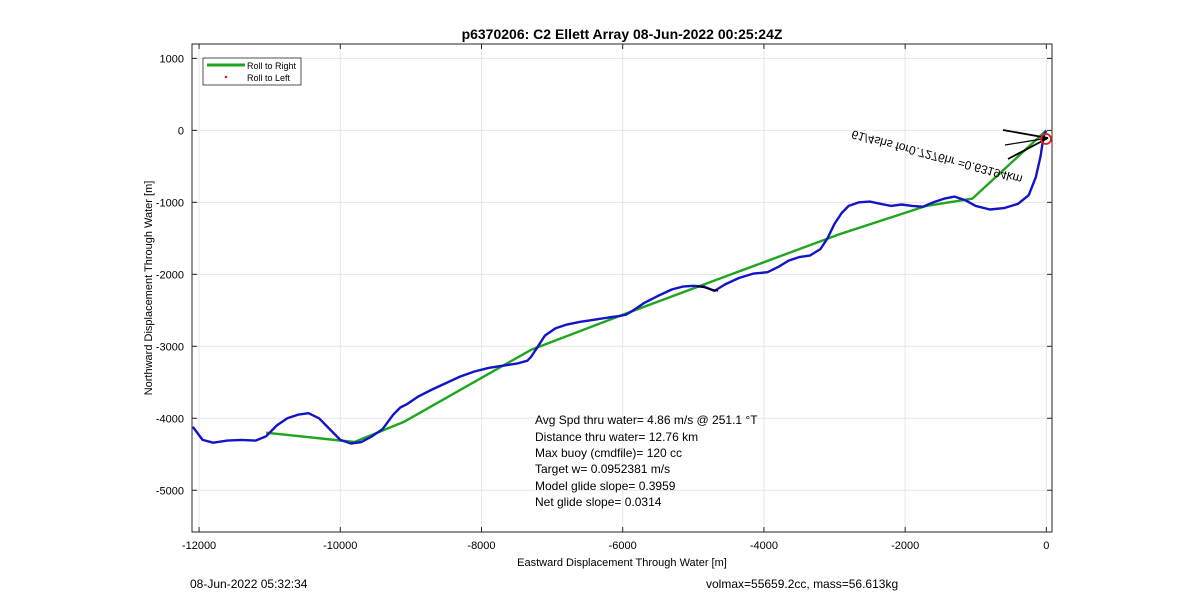 This screenshot has height=601, width=1200. I want to click on legend-label-roll-right: Roll to Right, so click(272, 66).